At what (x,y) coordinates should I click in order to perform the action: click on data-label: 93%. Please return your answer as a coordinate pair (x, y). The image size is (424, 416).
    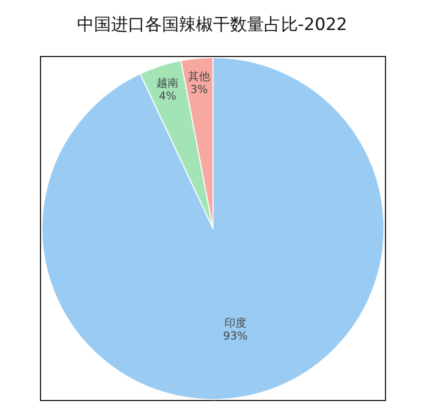
    Looking at the image, I should click on (235, 336).